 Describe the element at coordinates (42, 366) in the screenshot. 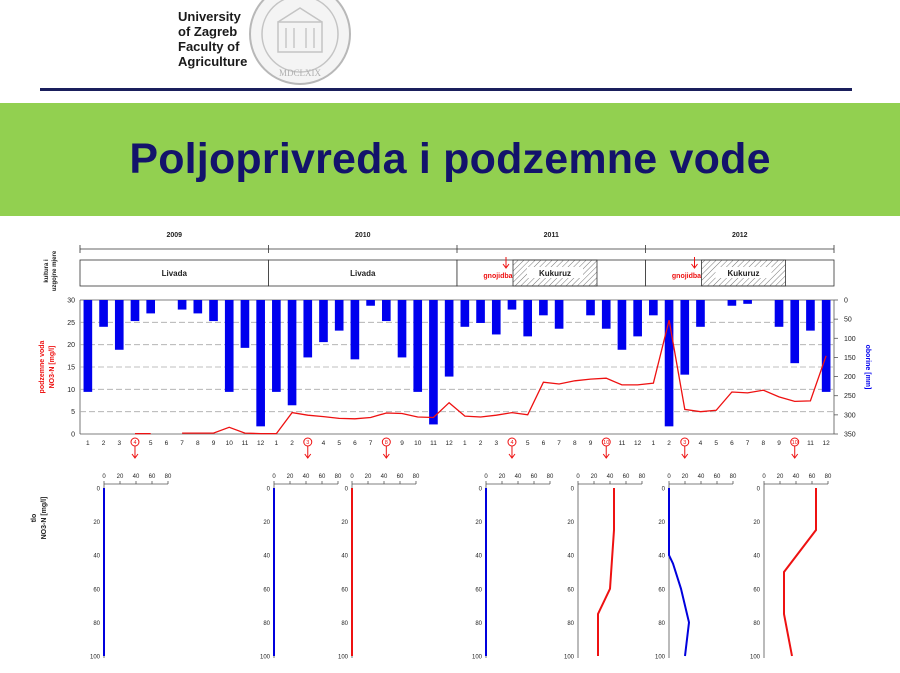

I see `left-axis-label-line1: podzemne voda` at that location.